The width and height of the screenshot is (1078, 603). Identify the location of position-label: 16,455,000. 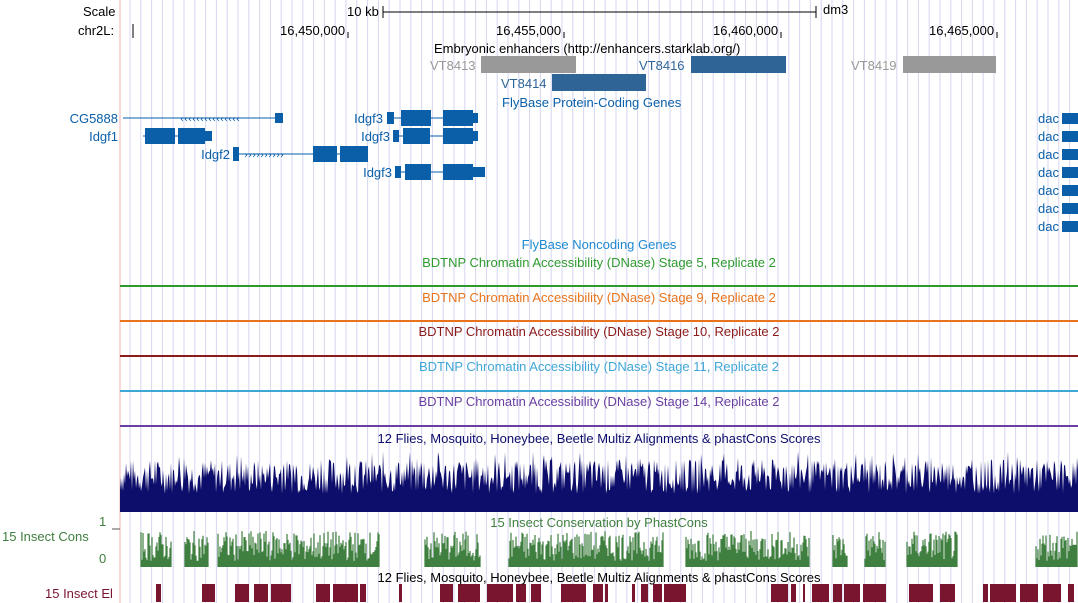
(529, 30).